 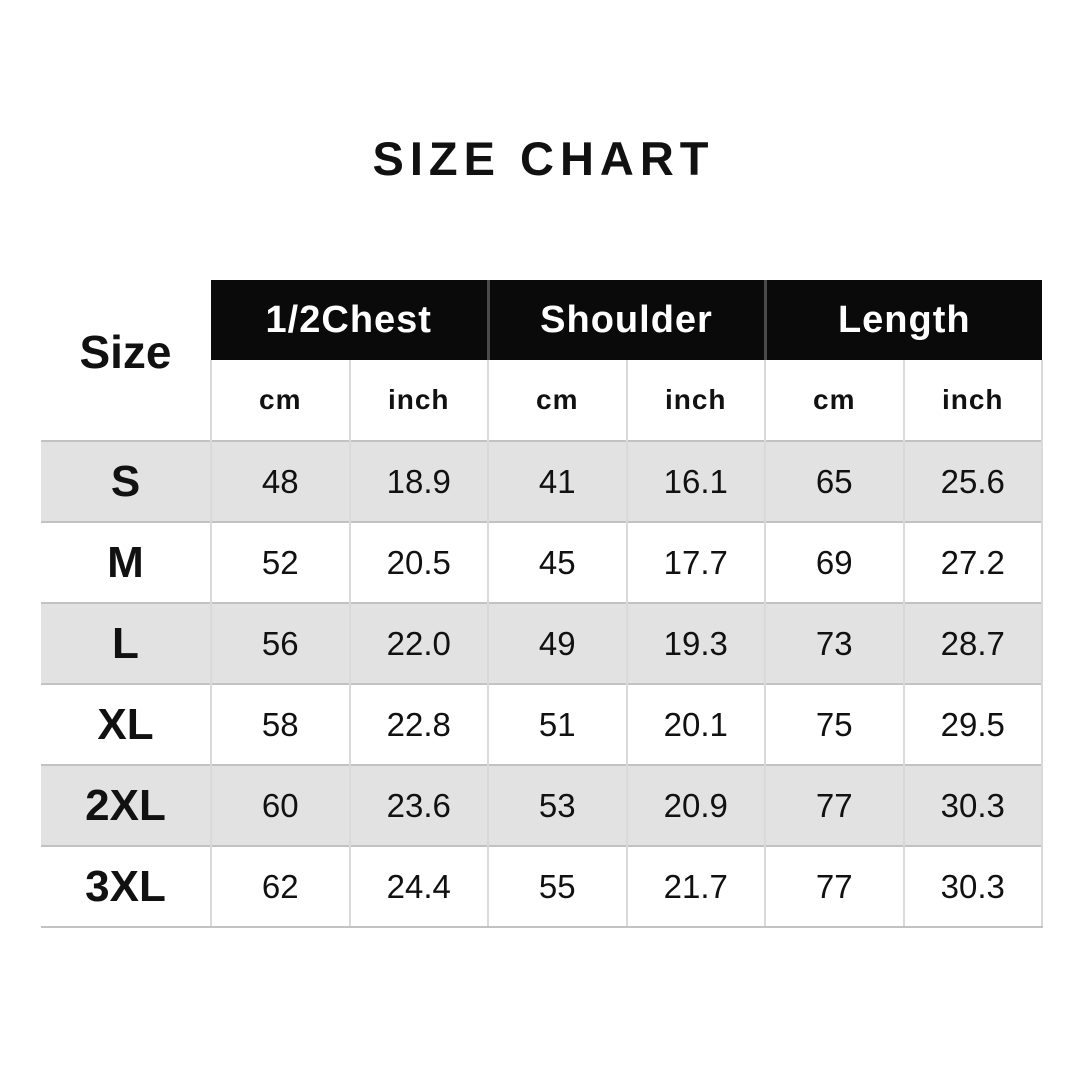 What do you see at coordinates (126, 481) in the screenshot?
I see `row-size-label: S` at bounding box center [126, 481].